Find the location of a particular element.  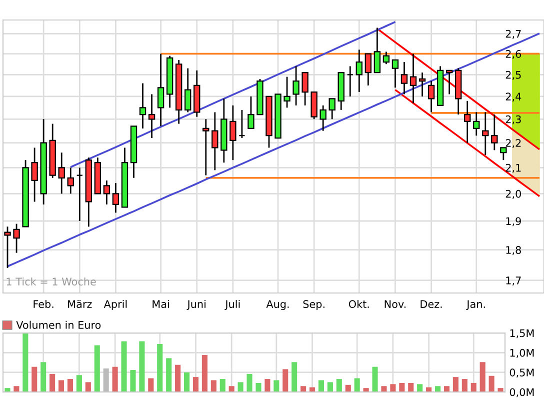

x-tick-label: Jan. is located at coordinates (475, 305).